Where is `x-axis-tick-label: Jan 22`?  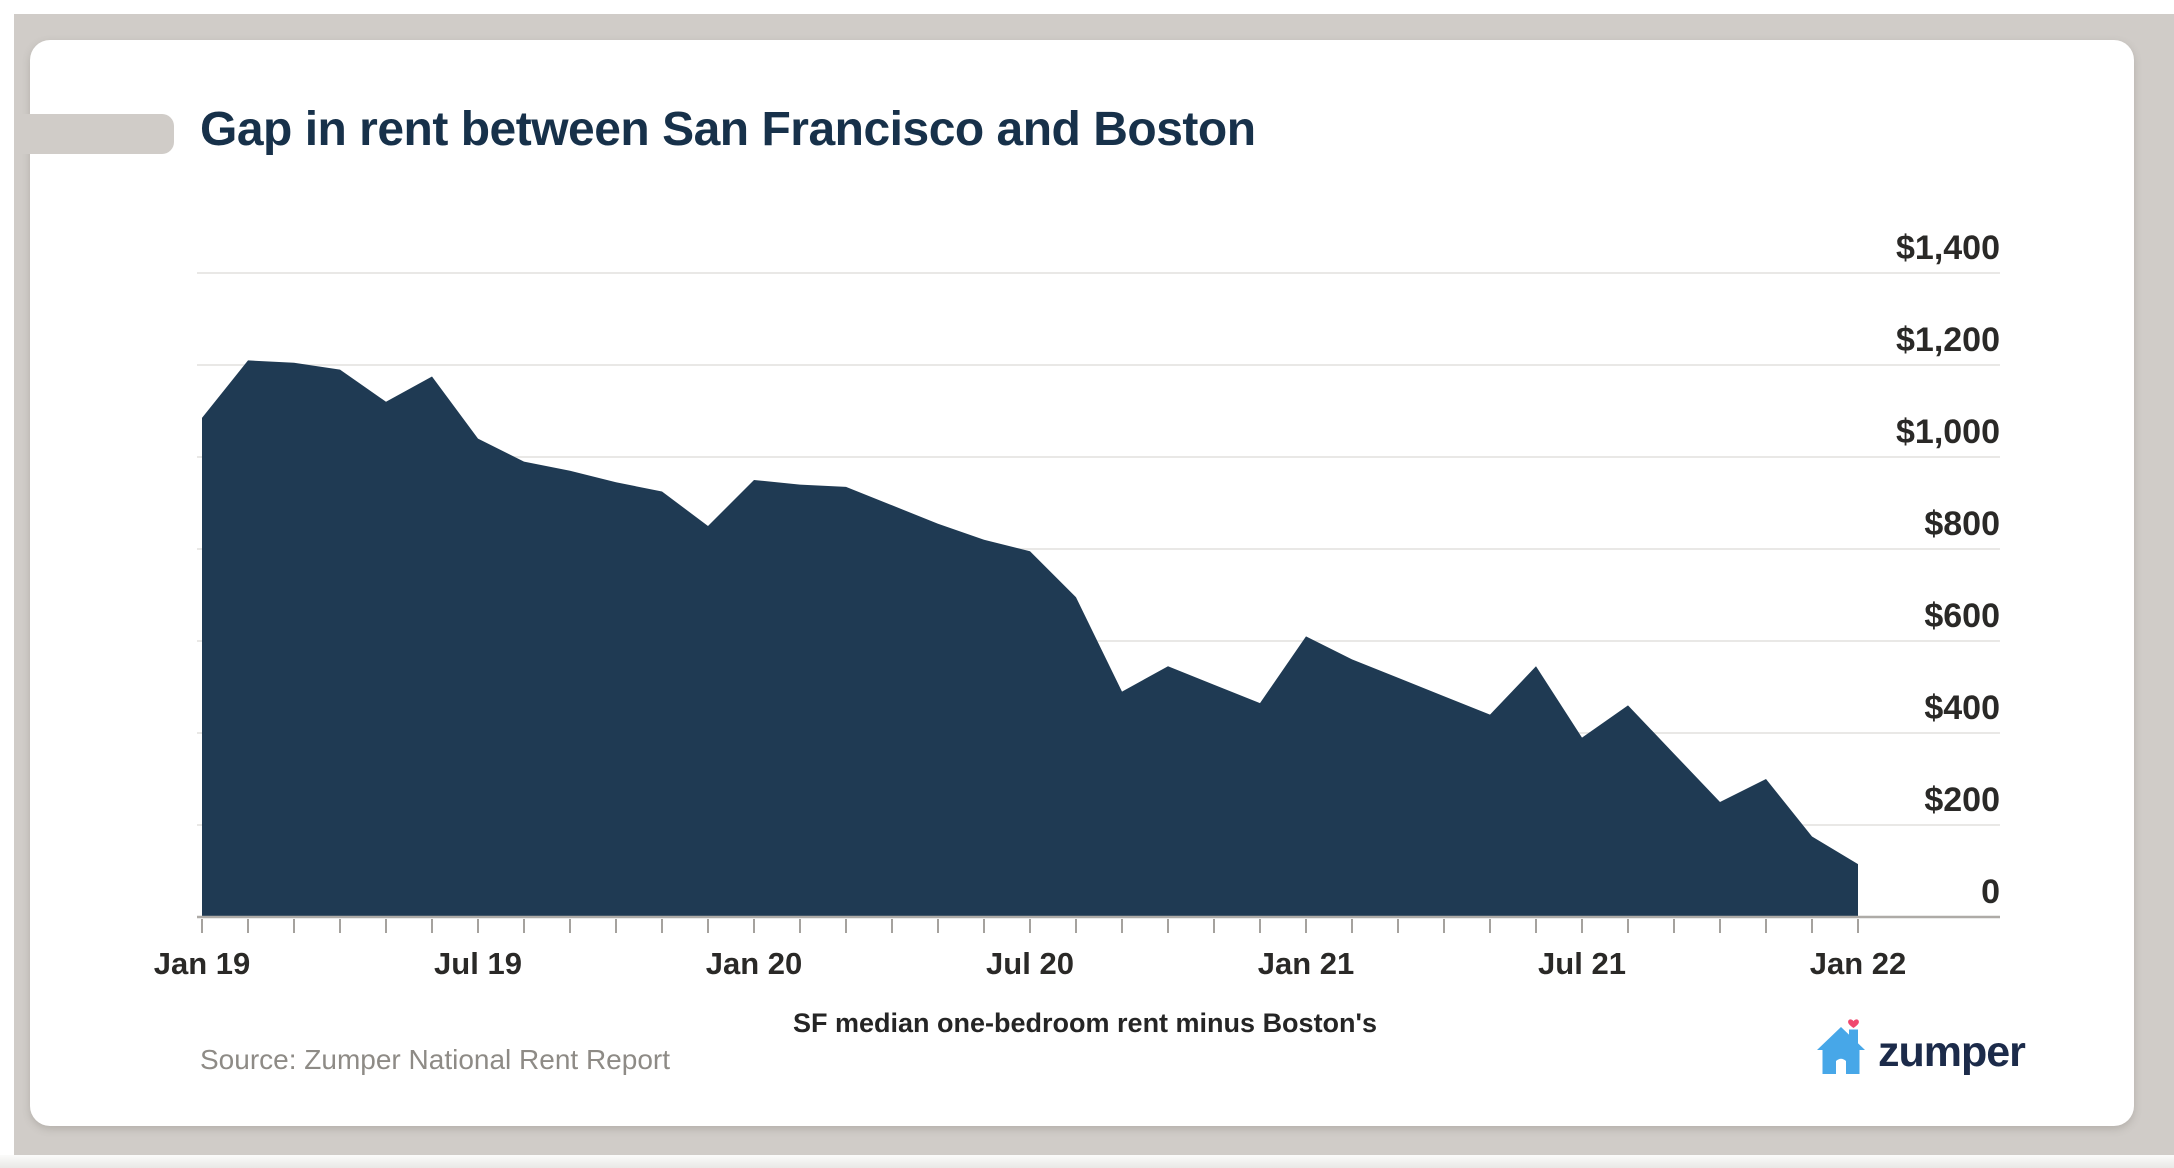 x-axis-tick-label: Jan 22 is located at coordinates (1858, 963).